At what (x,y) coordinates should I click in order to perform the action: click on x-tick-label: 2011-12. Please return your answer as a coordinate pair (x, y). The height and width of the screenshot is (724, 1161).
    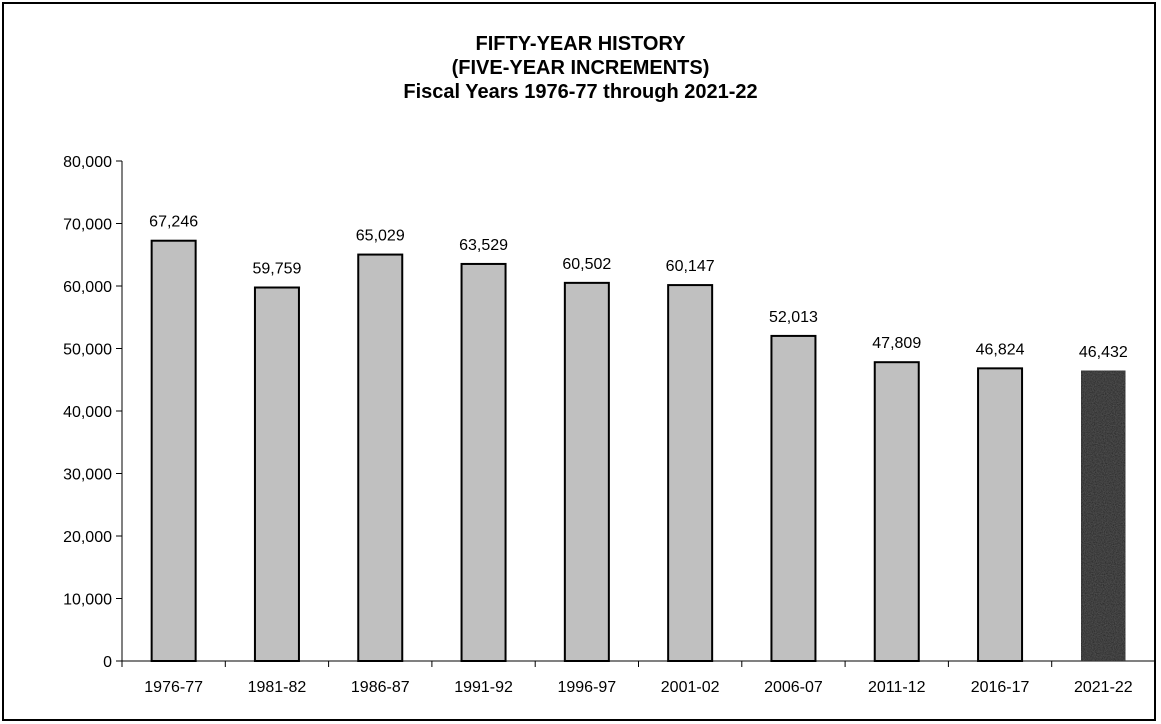
    Looking at the image, I should click on (897, 687).